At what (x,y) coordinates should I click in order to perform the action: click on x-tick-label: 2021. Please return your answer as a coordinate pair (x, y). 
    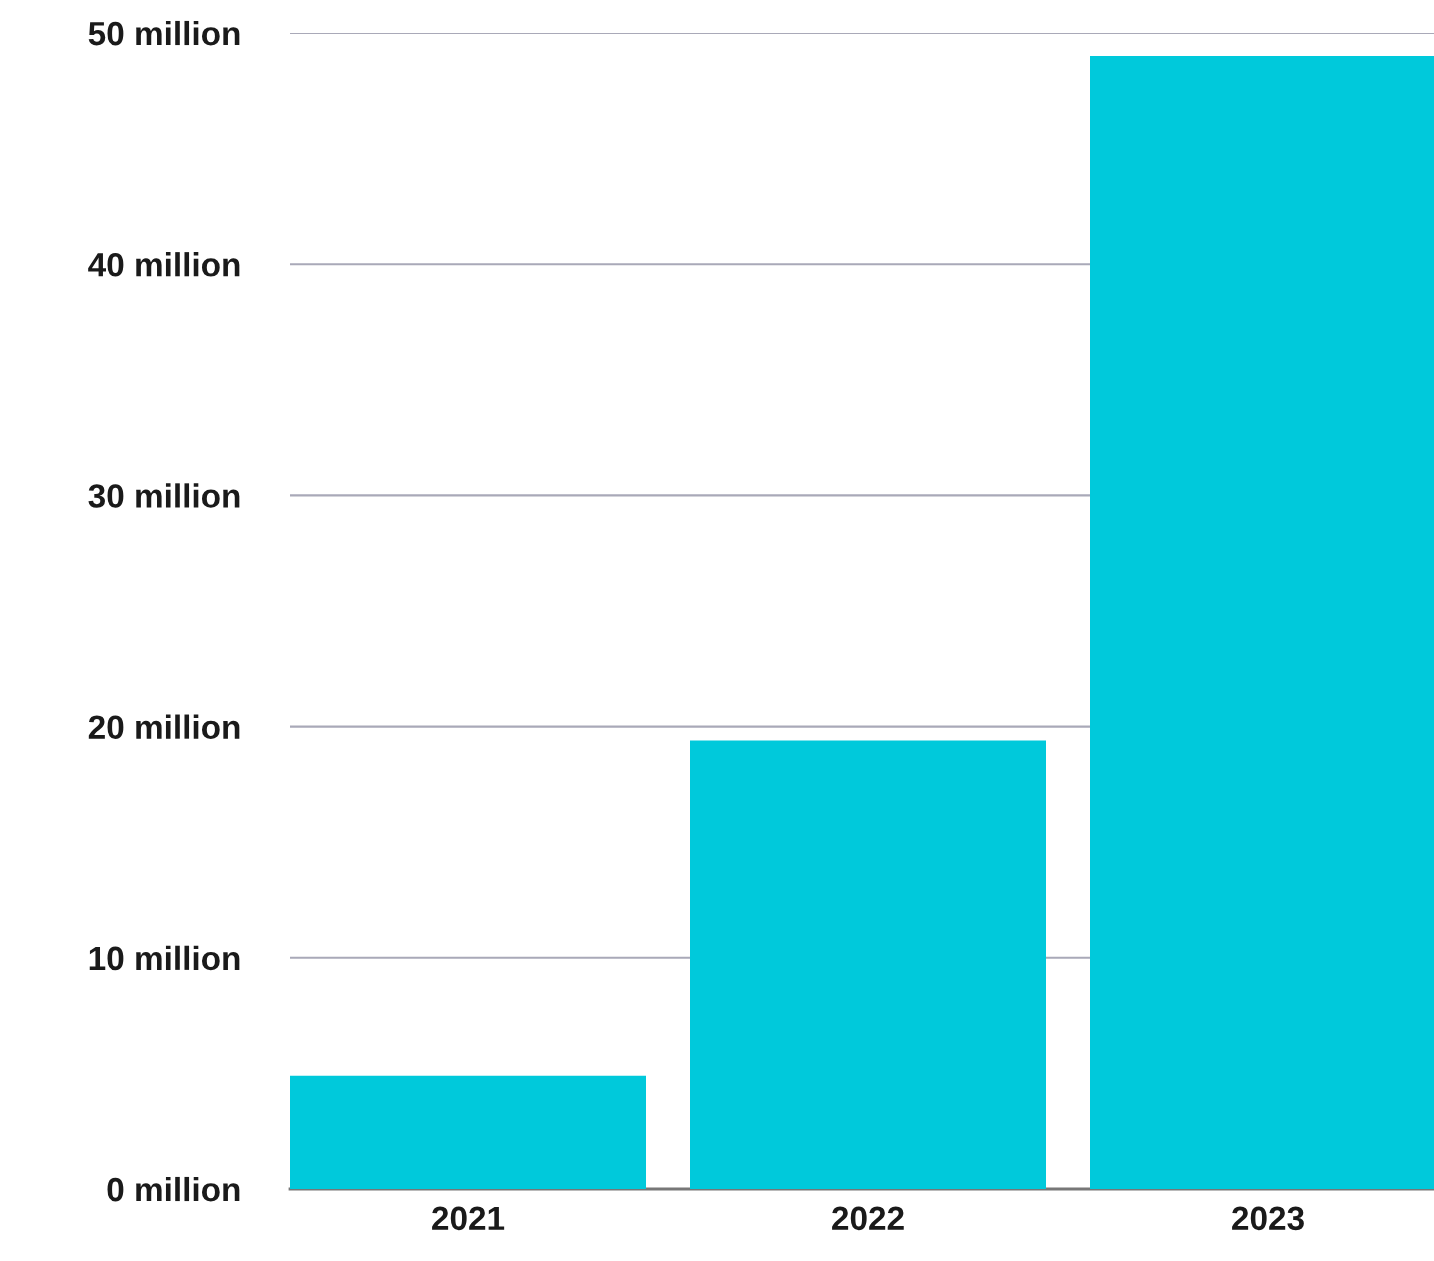
    Looking at the image, I should click on (468, 1218).